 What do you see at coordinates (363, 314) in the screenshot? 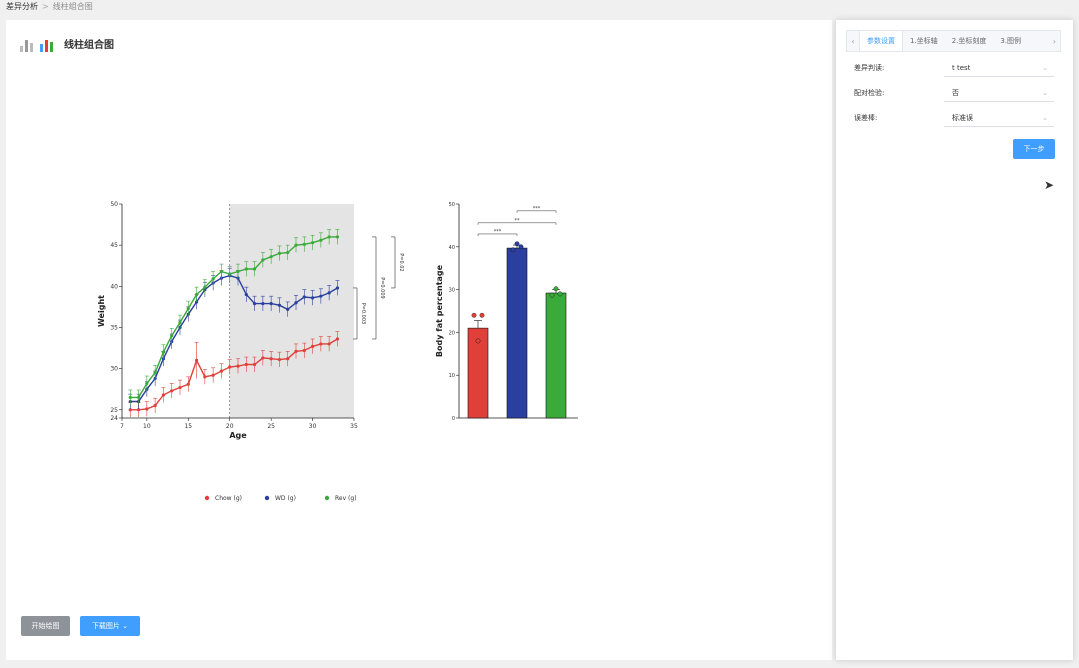
I see `p-value-label: P=0.003` at bounding box center [363, 314].